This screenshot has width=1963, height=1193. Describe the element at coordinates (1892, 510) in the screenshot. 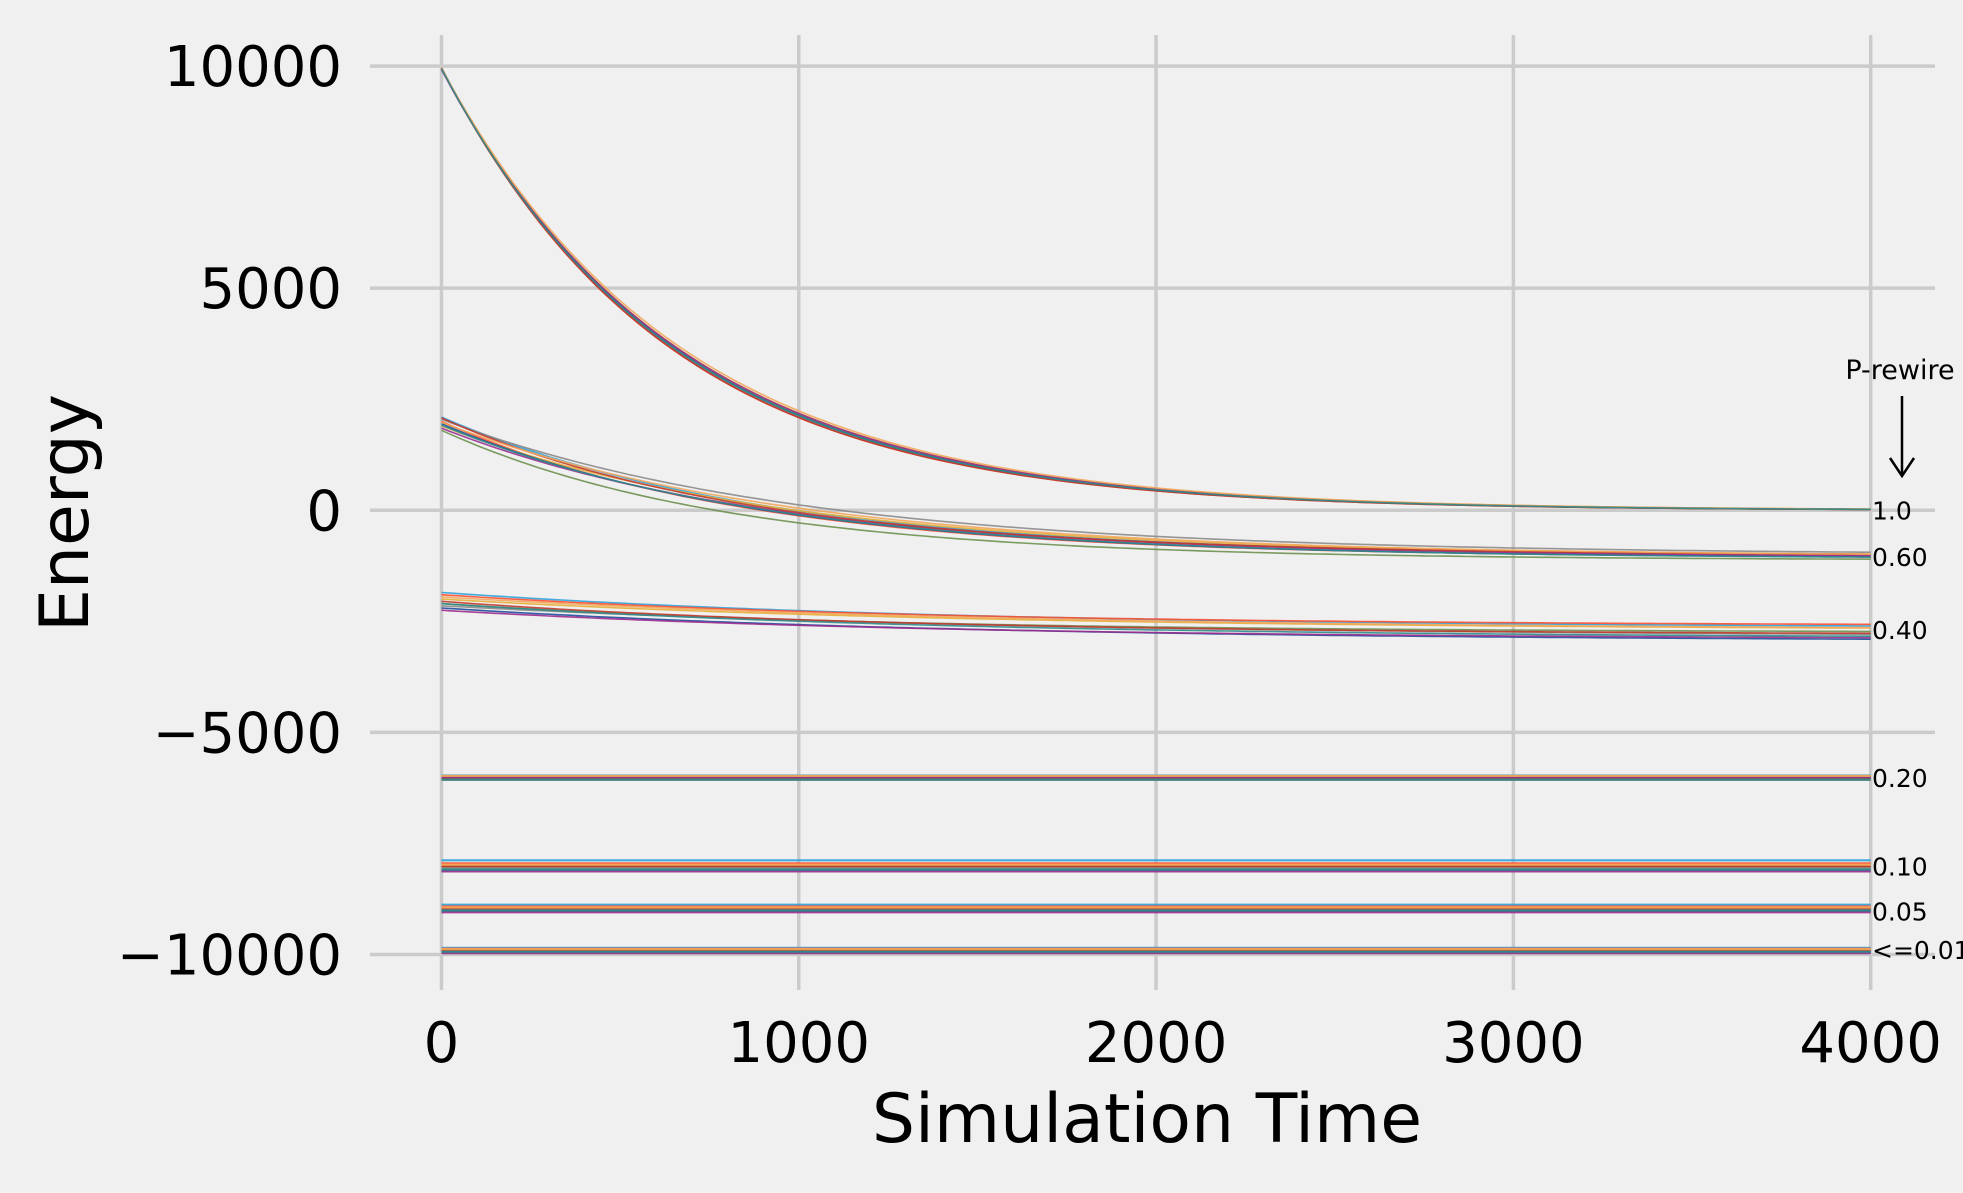

I see `p-rewire-label: 1.0` at that location.